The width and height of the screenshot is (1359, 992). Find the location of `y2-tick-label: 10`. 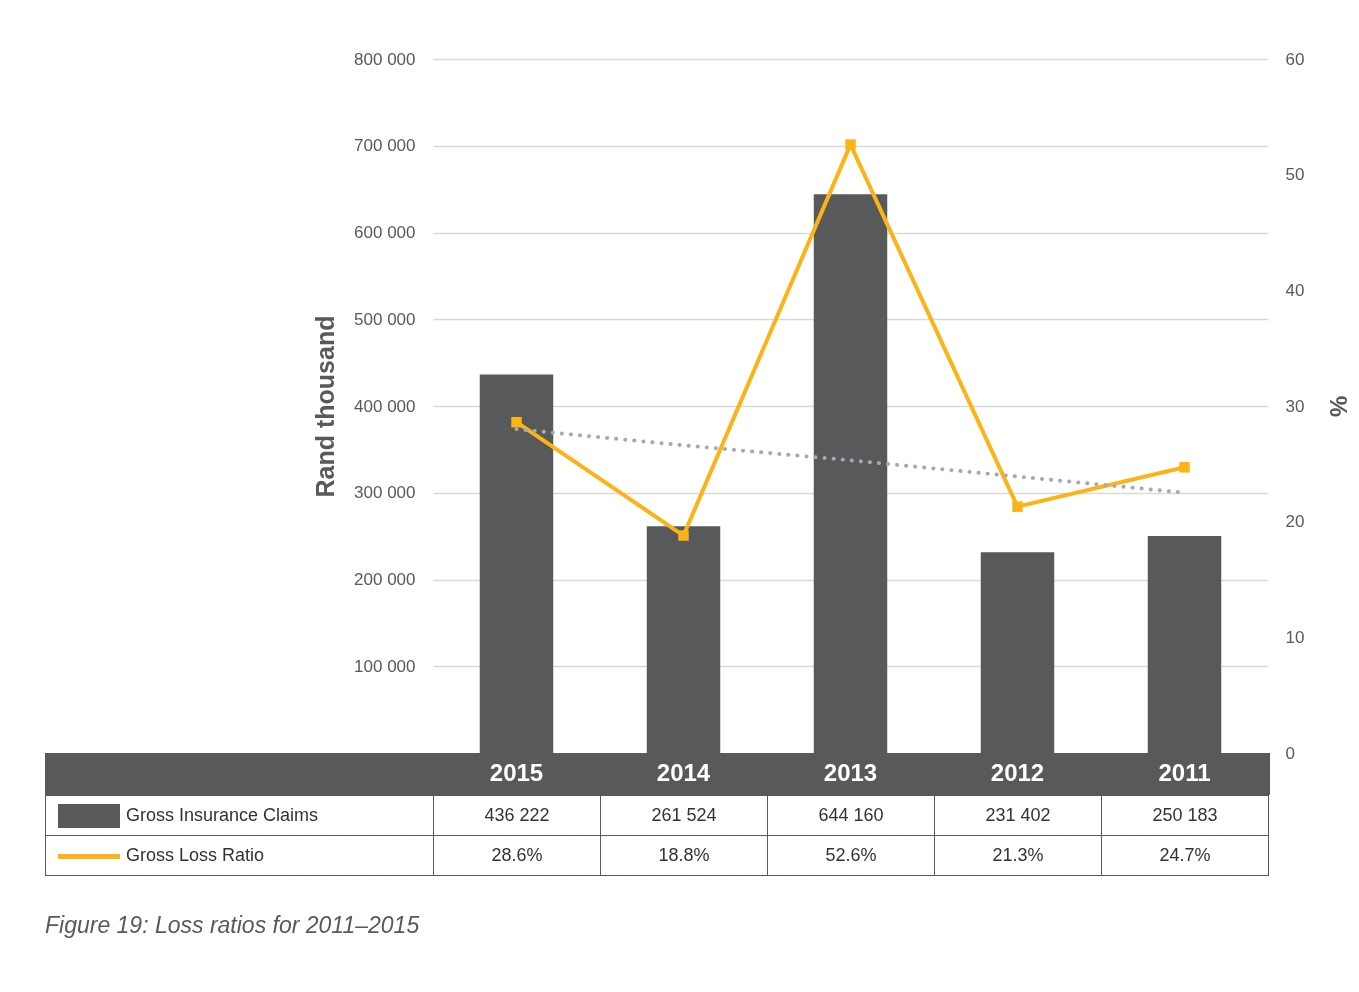

y2-tick-label: 10 is located at coordinates (1295, 637).